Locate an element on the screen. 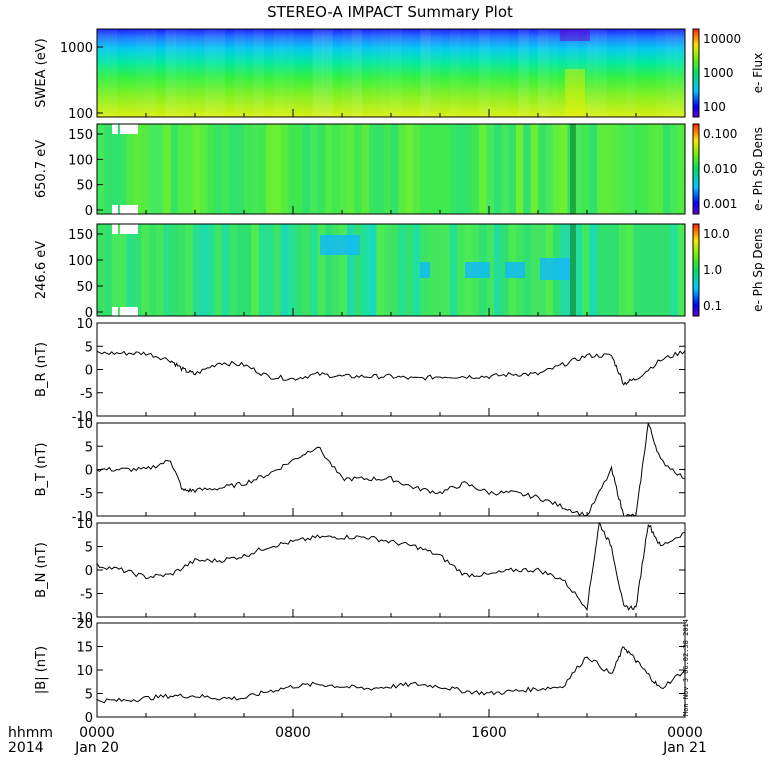 Image resolution: width=780 pixels, height=780 pixels. series-line is located at coordinates (391, 368).